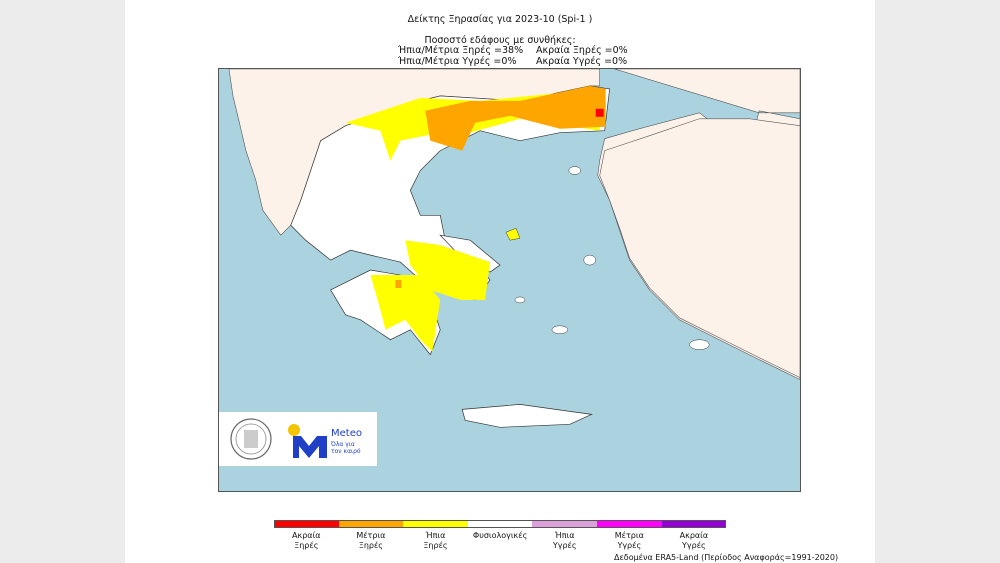 This screenshot has width=1000, height=563. I want to click on meteo-tagline-2: τον καιρό, so click(346, 451).